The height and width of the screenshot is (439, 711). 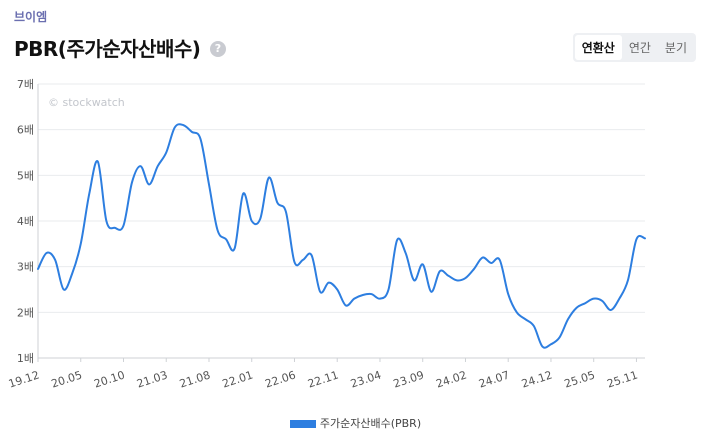 What do you see at coordinates (537, 379) in the screenshot?
I see `x-tick-label: 24.12` at bounding box center [537, 379].